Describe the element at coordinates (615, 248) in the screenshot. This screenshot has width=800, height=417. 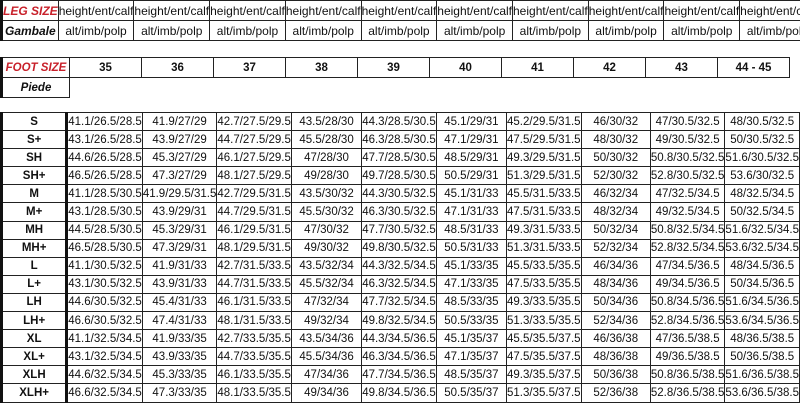
I see `measurement-cell: 52/32/34` at that location.